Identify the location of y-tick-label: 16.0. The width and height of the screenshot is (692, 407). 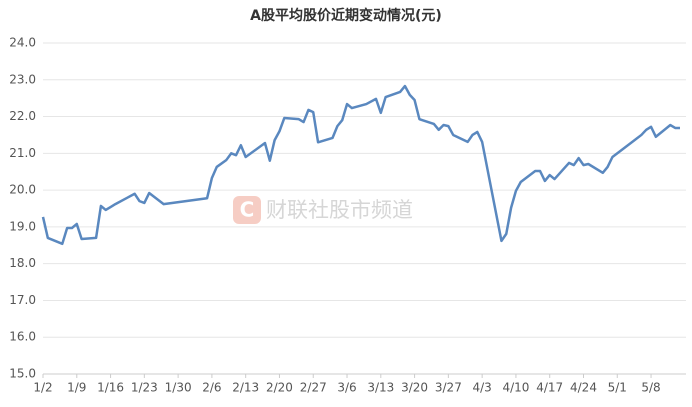
(22, 337).